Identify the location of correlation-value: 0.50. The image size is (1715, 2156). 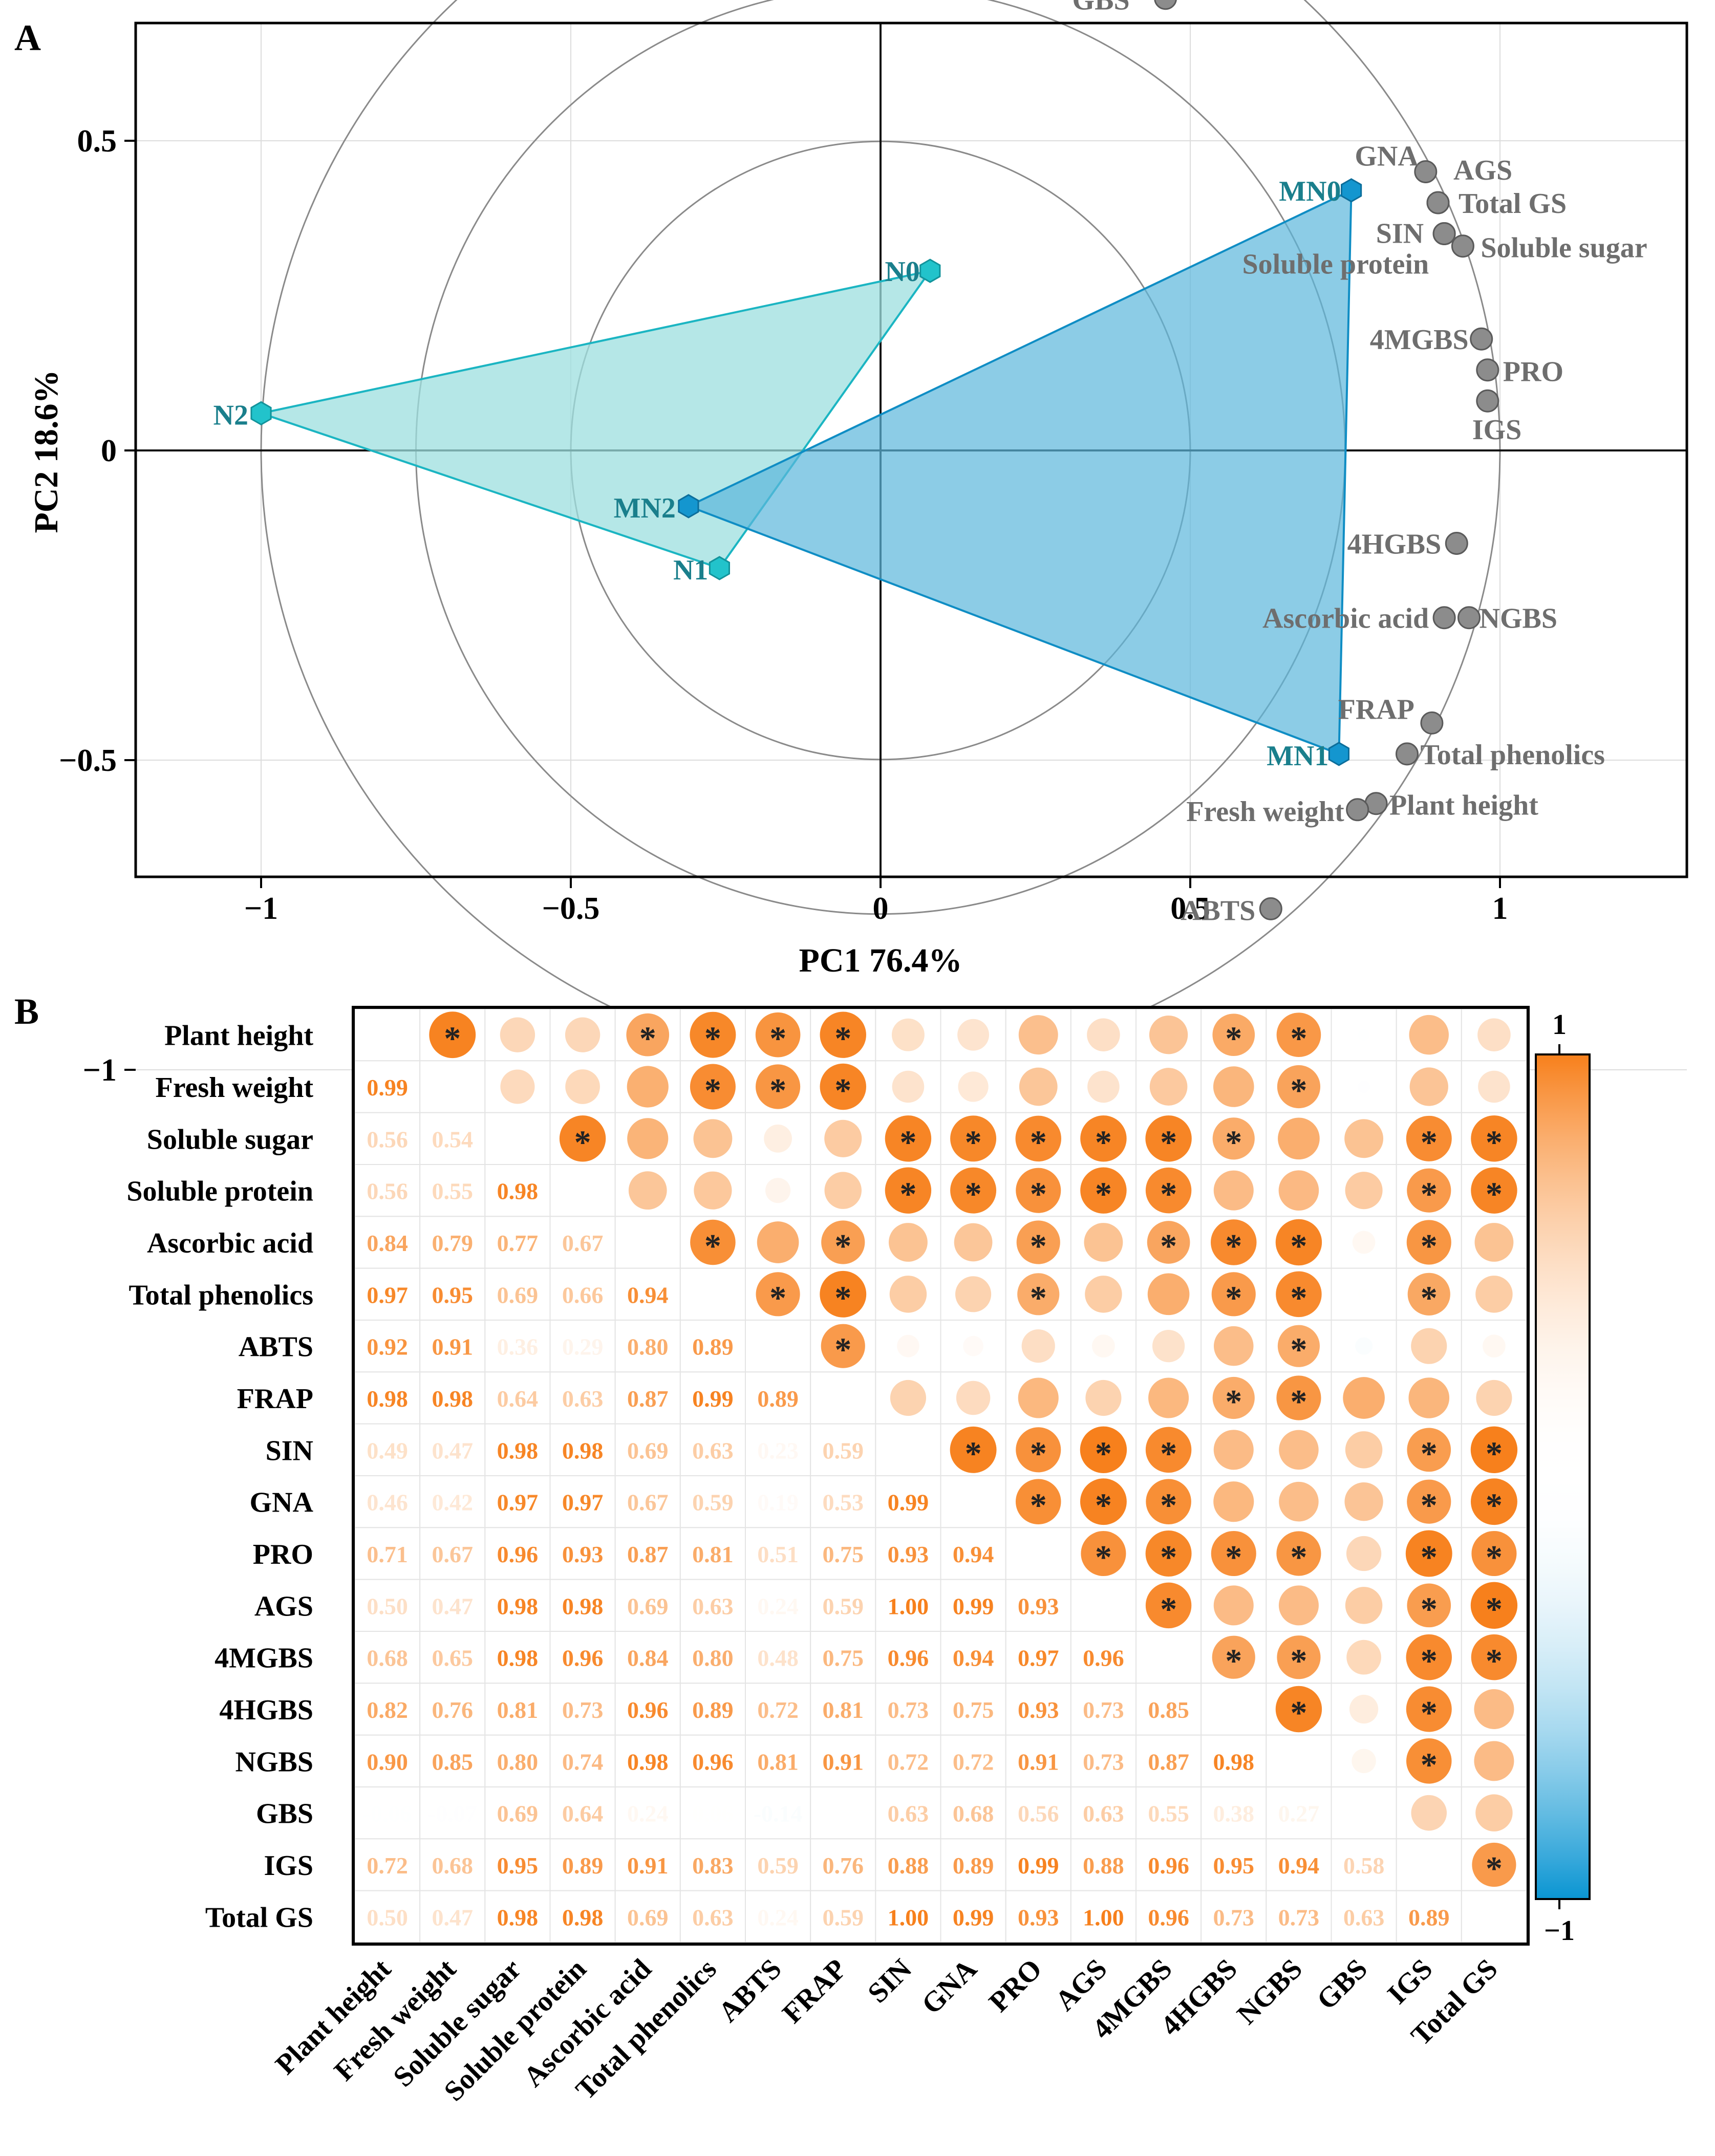
(387, 1606).